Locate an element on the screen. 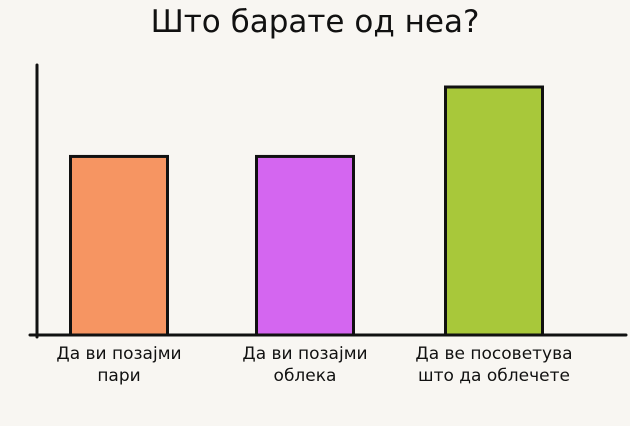  chart-title: Што барате од неа? is located at coordinates (315, 22).